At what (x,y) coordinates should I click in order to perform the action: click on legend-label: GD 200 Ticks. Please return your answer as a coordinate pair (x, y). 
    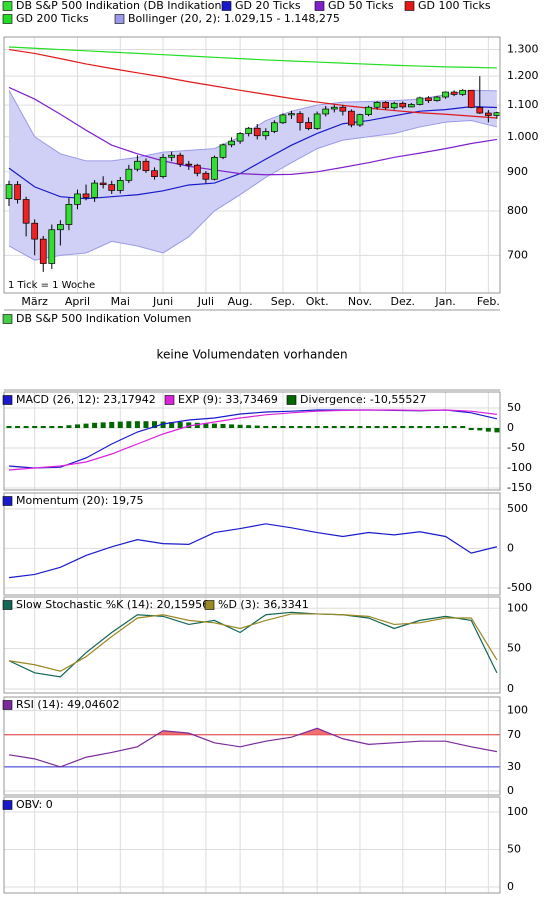
    Looking at the image, I should click on (52, 18).